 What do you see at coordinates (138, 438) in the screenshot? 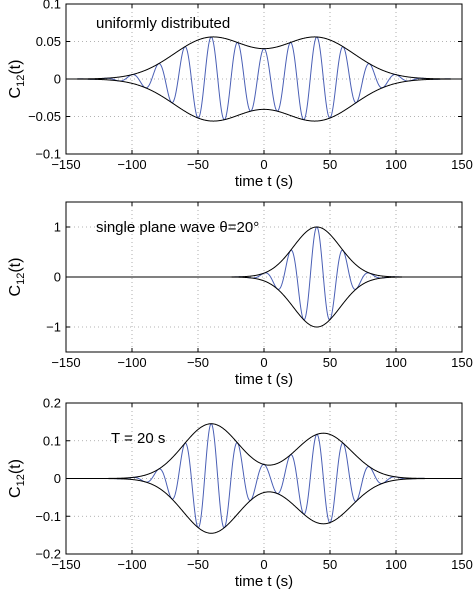
I see `annotation: T = 20 s` at bounding box center [138, 438].